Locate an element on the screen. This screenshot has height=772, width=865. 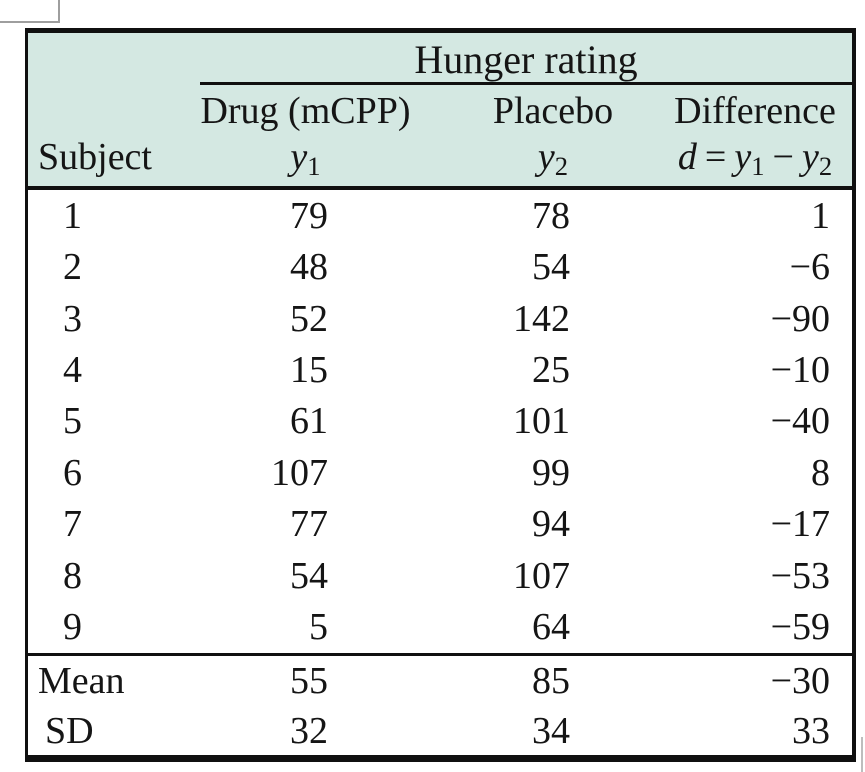
cell-subject: 3 is located at coordinates (72, 318).